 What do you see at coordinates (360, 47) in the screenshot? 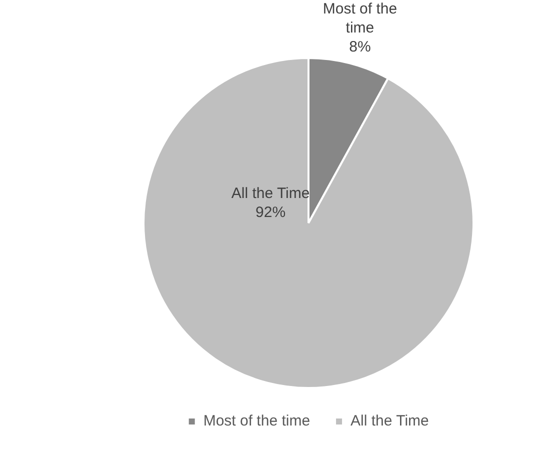
I see `data-label: 8%` at bounding box center [360, 47].